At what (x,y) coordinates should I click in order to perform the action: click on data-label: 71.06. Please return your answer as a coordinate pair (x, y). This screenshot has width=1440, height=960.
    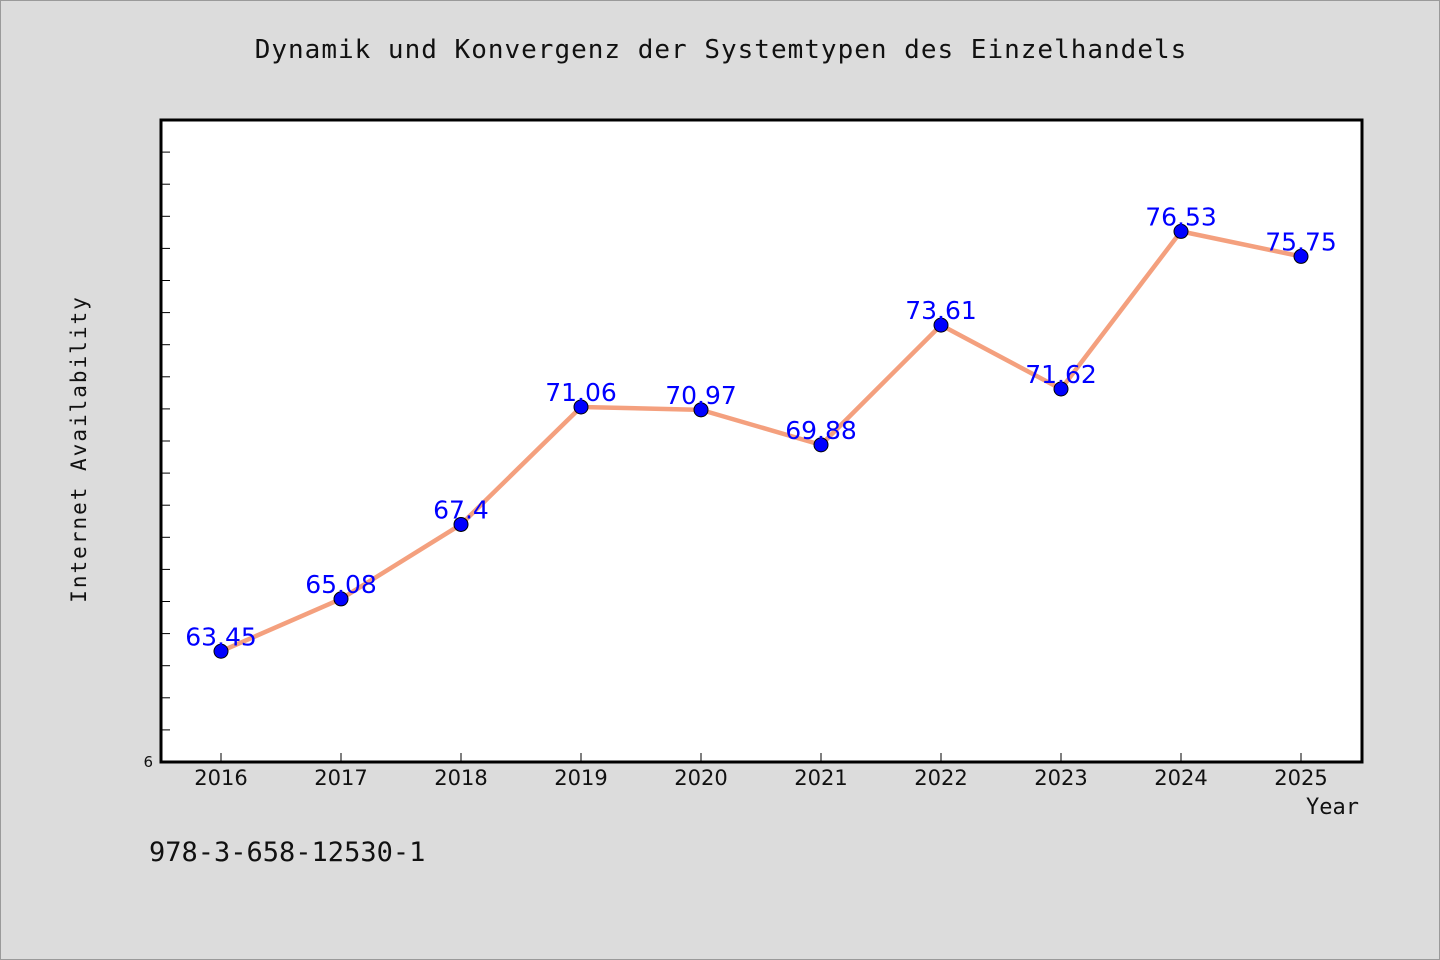
    Looking at the image, I should click on (581, 392).